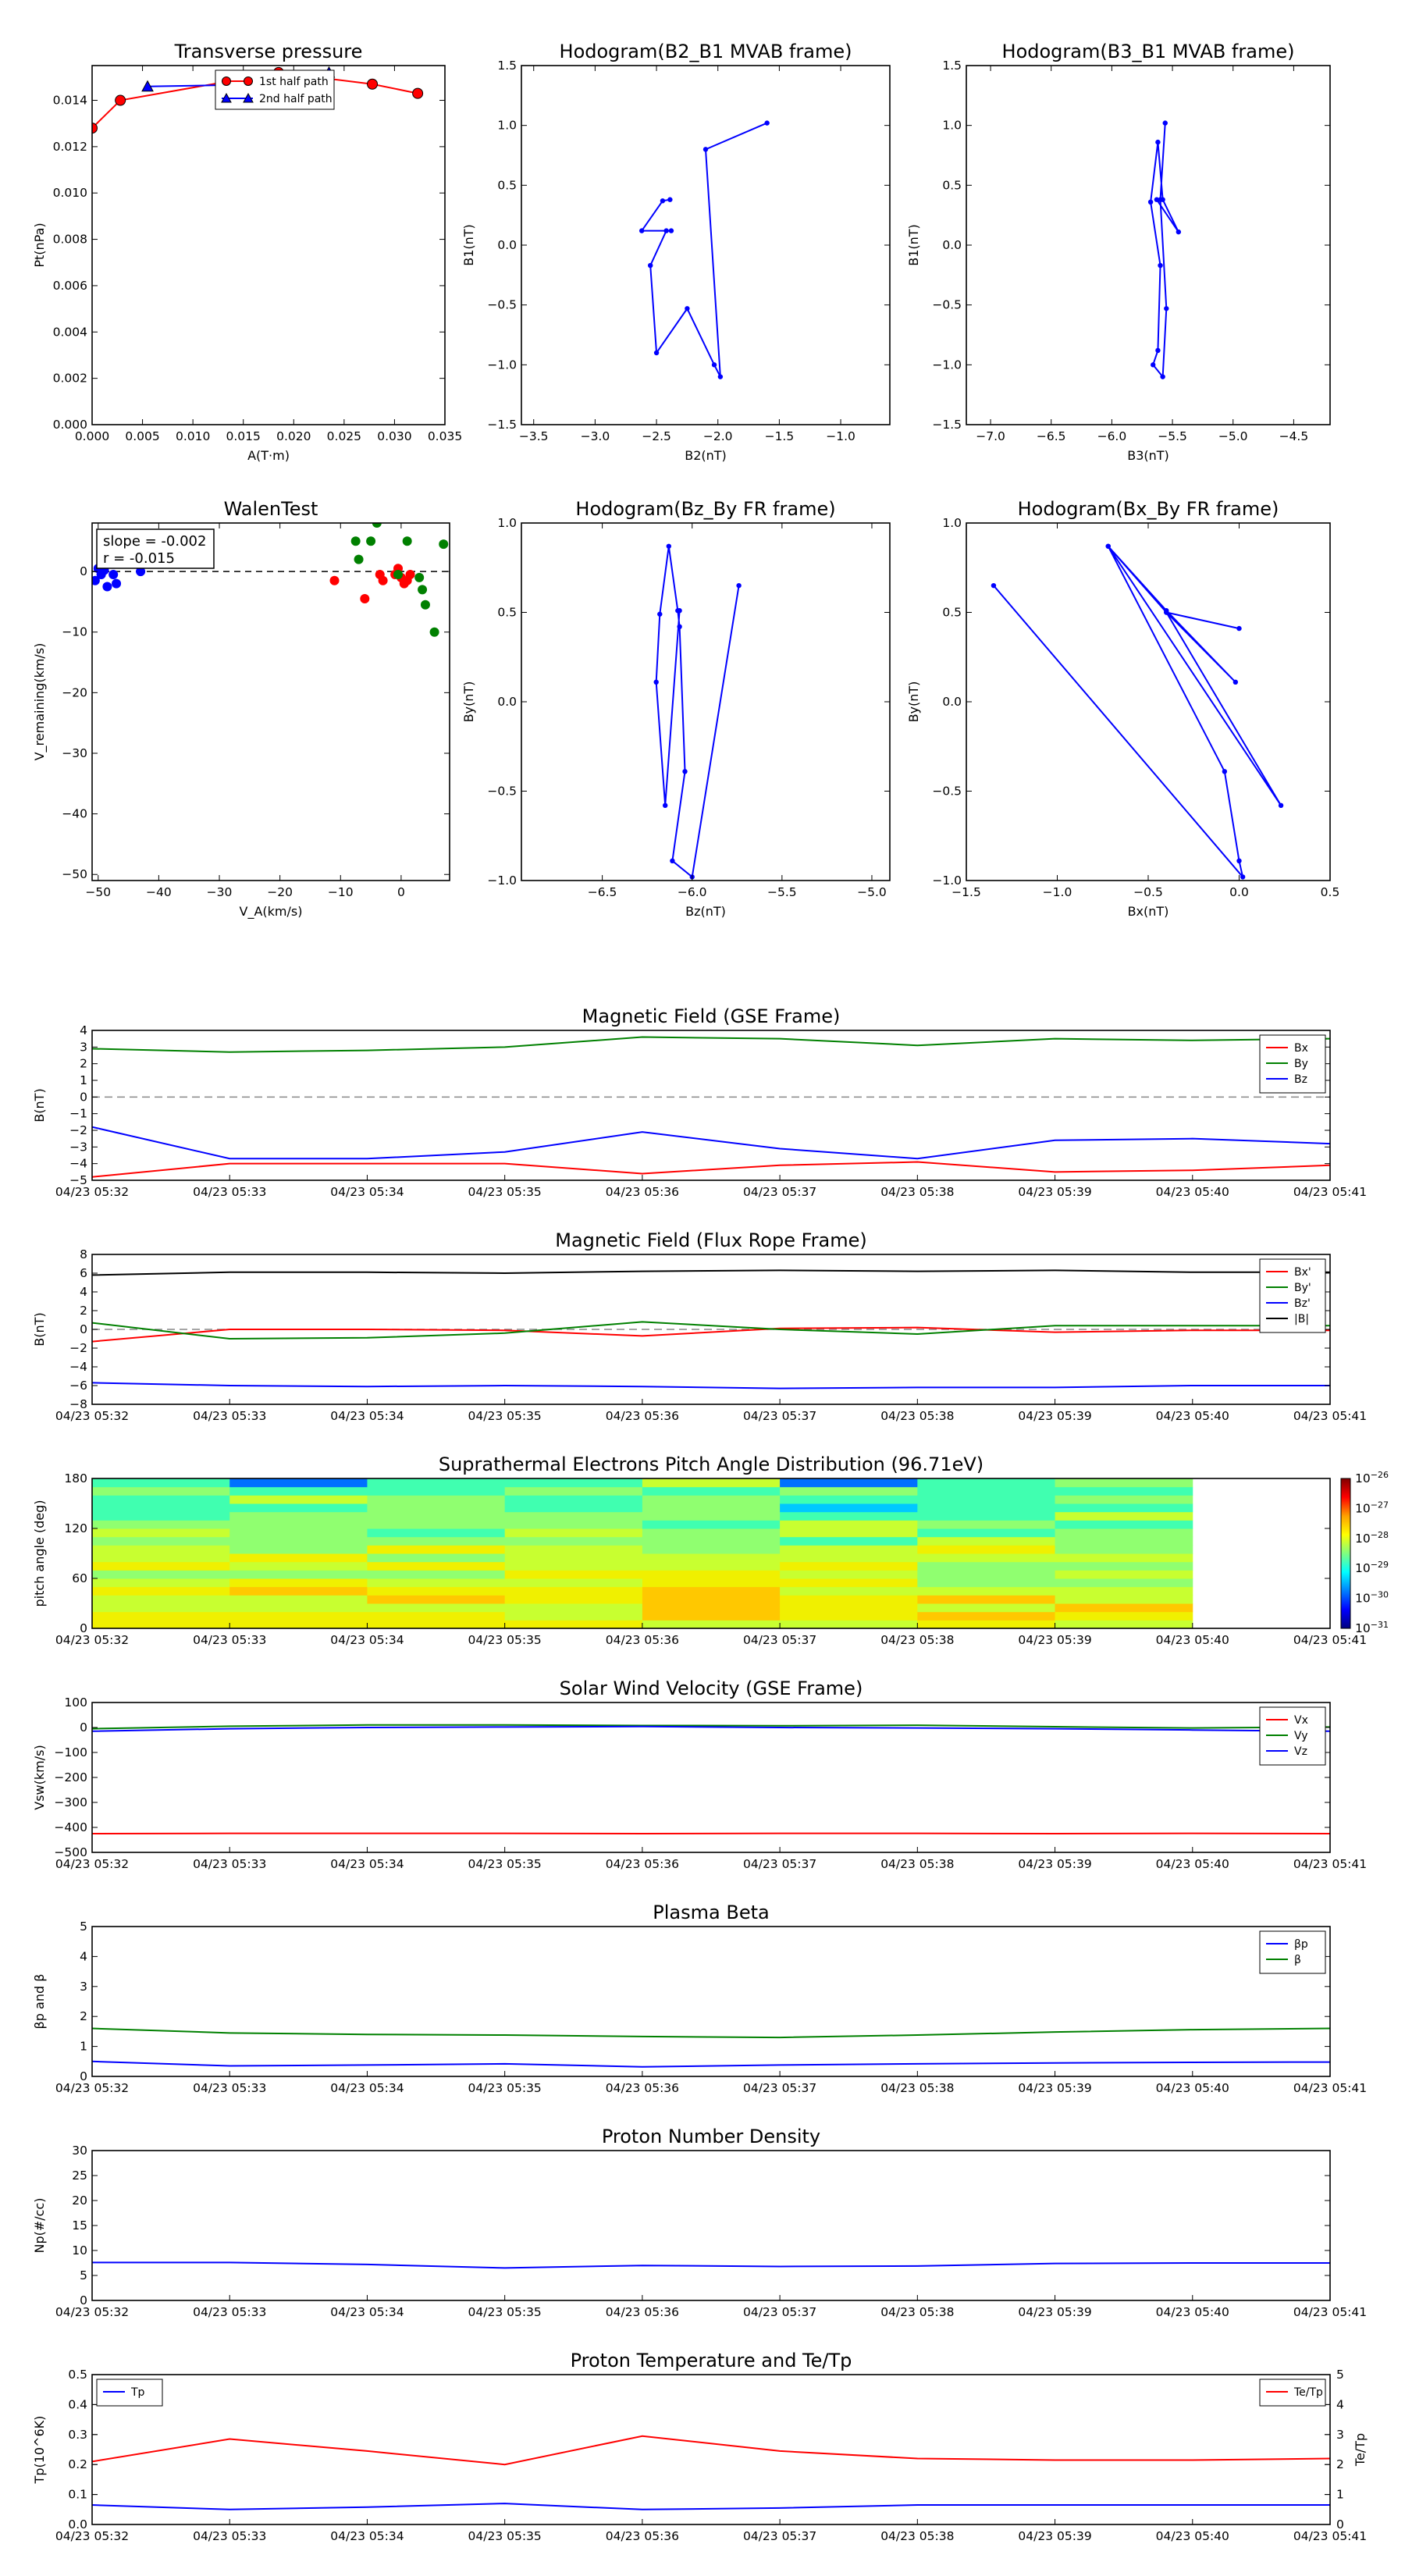 Image resolution: width=1405 pixels, height=2576 pixels. Describe the element at coordinates (1372, 1567) in the screenshot. I see `colorbar-label: 10−29` at that location.